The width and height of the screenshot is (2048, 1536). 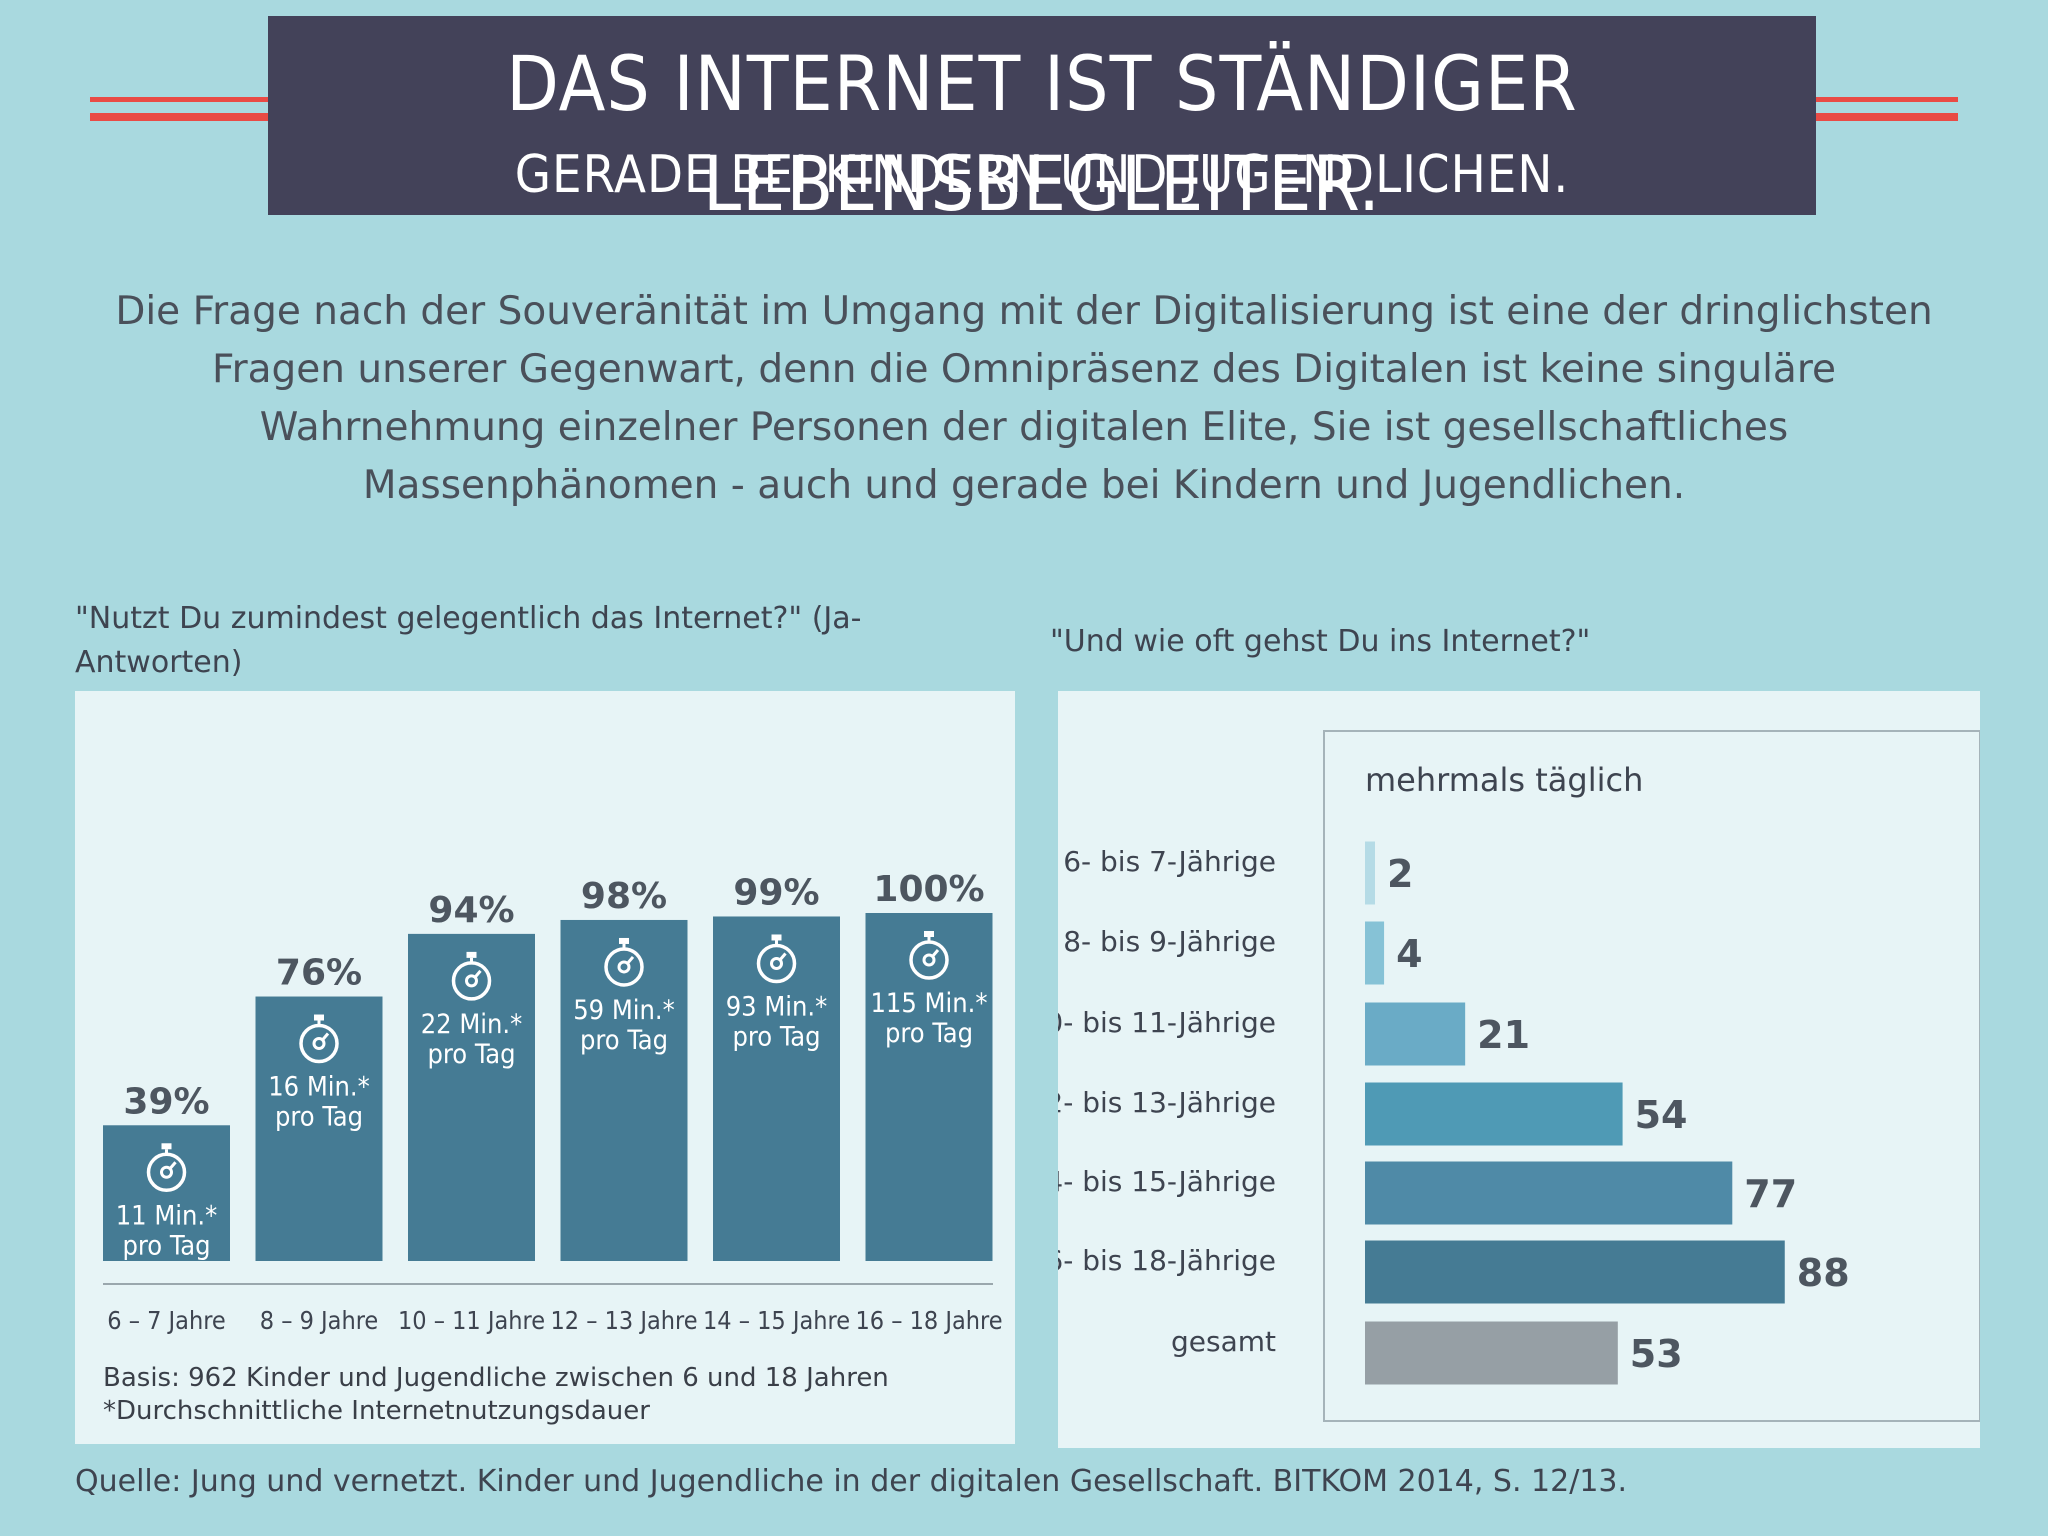 What do you see at coordinates (928, 1003) in the screenshot?
I see `minutes-label: 115 Min.*` at bounding box center [928, 1003].